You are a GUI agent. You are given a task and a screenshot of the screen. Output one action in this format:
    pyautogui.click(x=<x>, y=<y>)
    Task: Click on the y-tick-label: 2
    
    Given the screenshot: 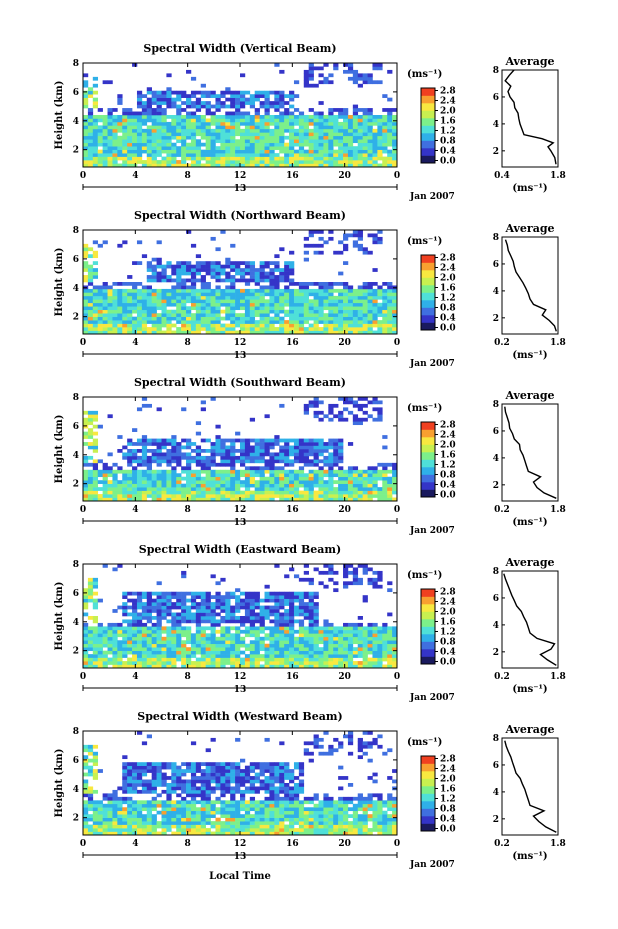 What is the action you would take?
    pyautogui.click(x=76, y=485)
    